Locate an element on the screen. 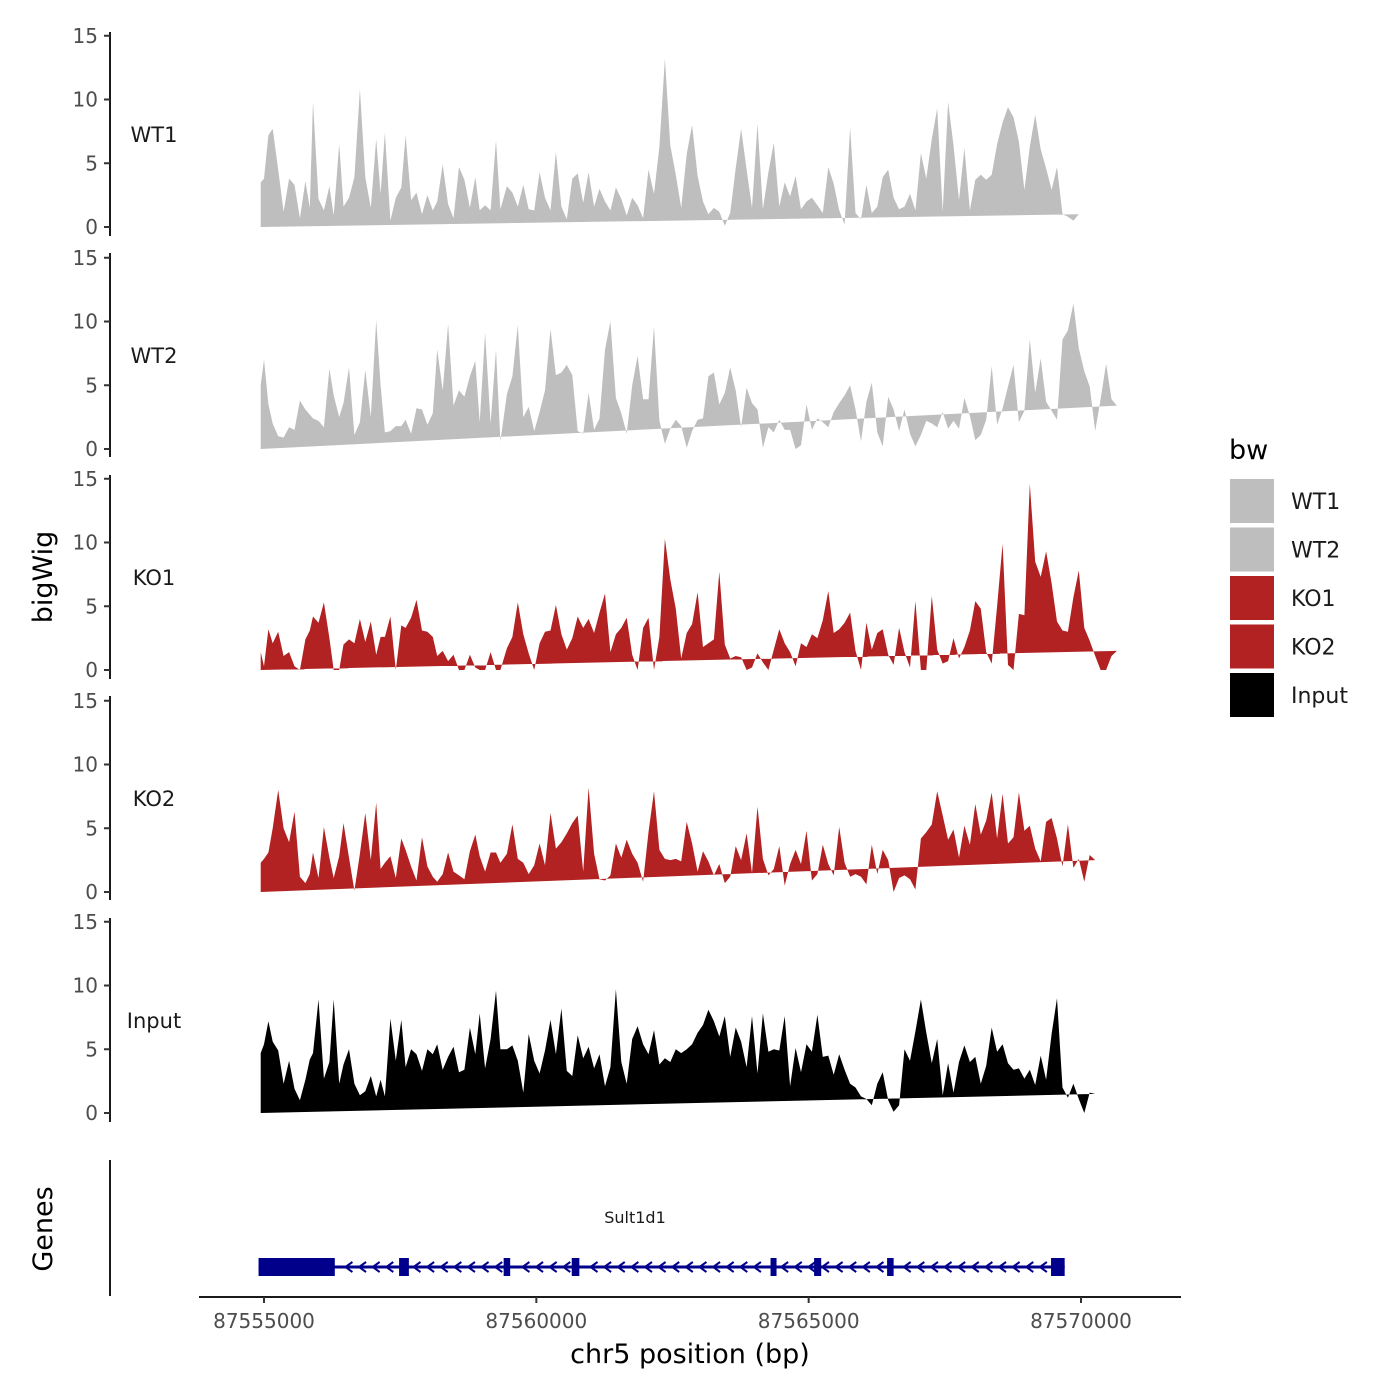 This screenshot has height=1400, width=1400. x-axis-title: chr5 position (bp) is located at coordinates (690, 1354).